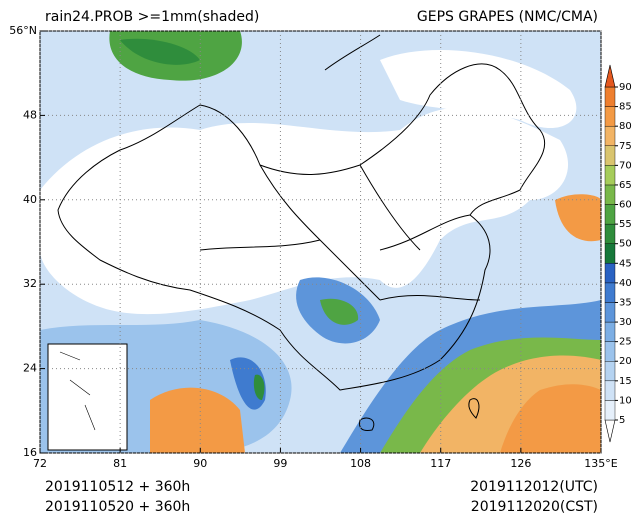 This screenshot has width=640, height=525. Describe the element at coordinates (40, 463) in the screenshot. I see `lon-tick-label: 72` at that location.